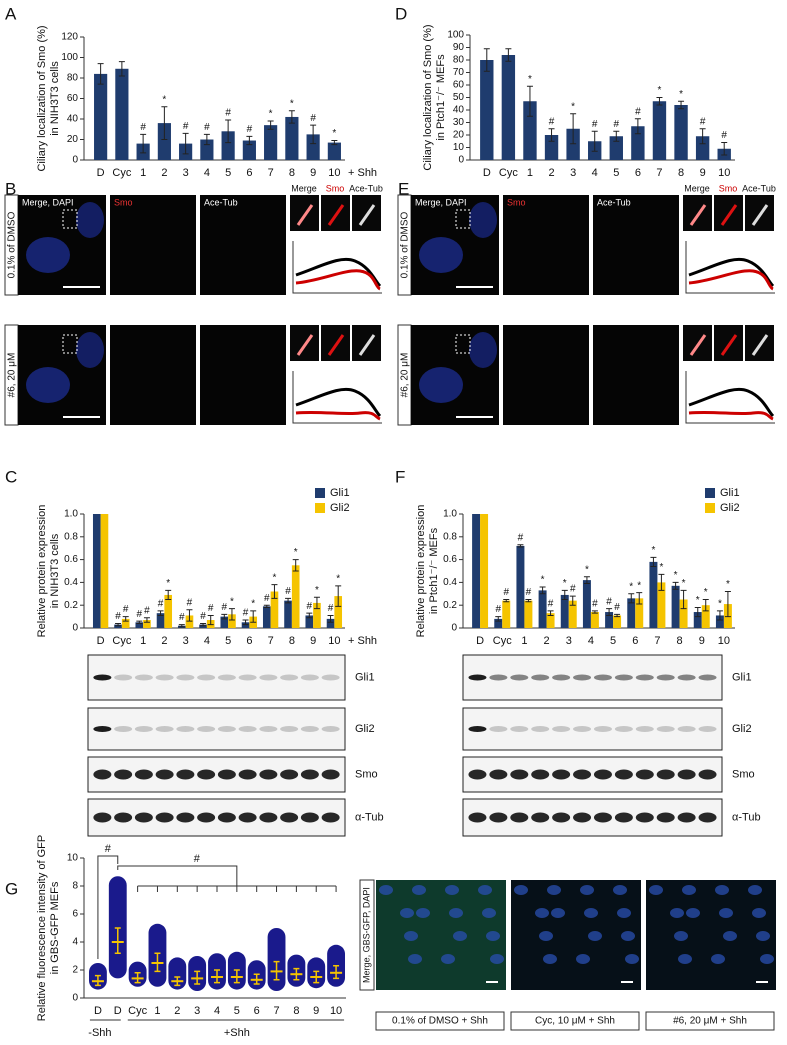 Image resolution: width=787 pixels, height=1045 pixels. I want to click on y-tick-label: 90, so click(459, 47).